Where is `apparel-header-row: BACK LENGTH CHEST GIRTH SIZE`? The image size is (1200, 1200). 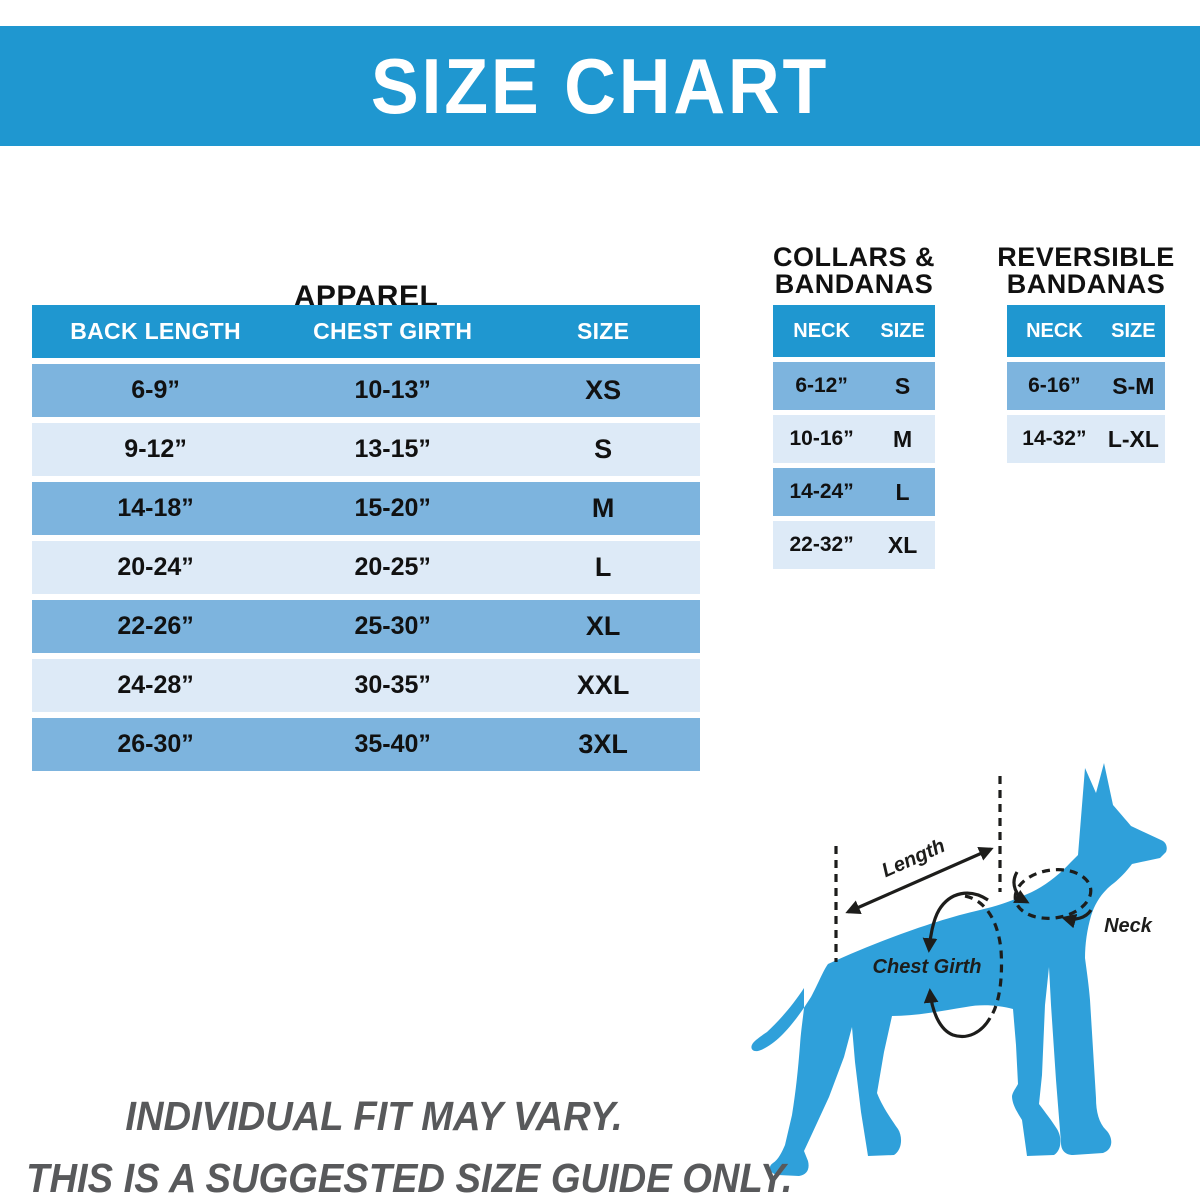
apparel-header-row: BACK LENGTH CHEST GIRTH SIZE is located at coordinates (366, 331).